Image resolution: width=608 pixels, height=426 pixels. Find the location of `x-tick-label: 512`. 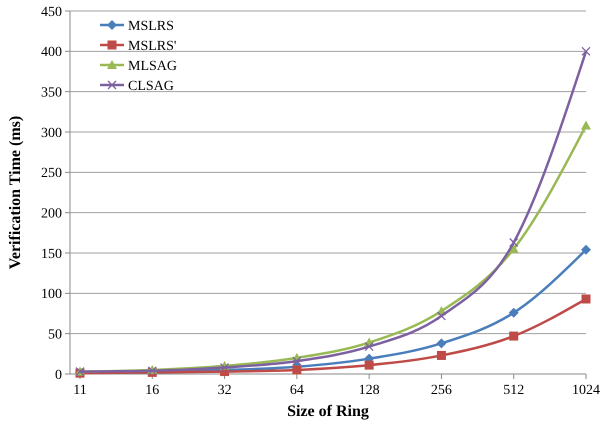

x-tick-label: 512 is located at coordinates (513, 390).